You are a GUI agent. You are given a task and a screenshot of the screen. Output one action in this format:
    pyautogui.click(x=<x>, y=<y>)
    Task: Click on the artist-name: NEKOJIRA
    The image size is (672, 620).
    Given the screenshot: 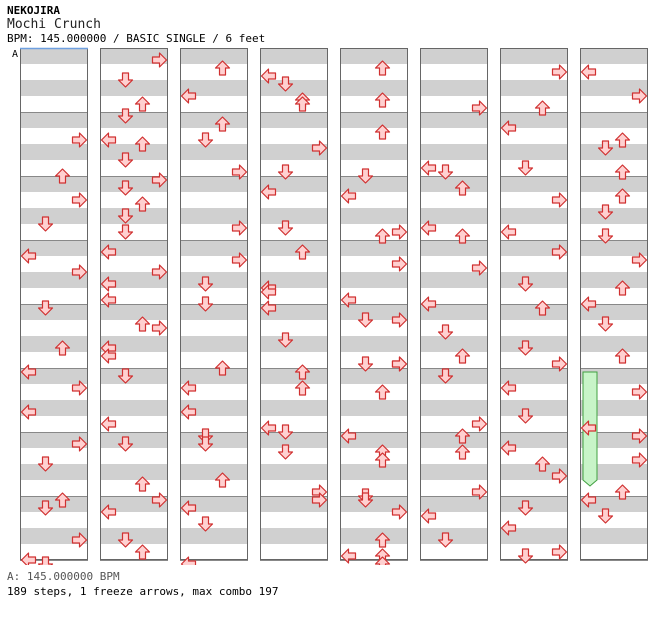 What is the action you would take?
    pyautogui.click(x=33, y=10)
    